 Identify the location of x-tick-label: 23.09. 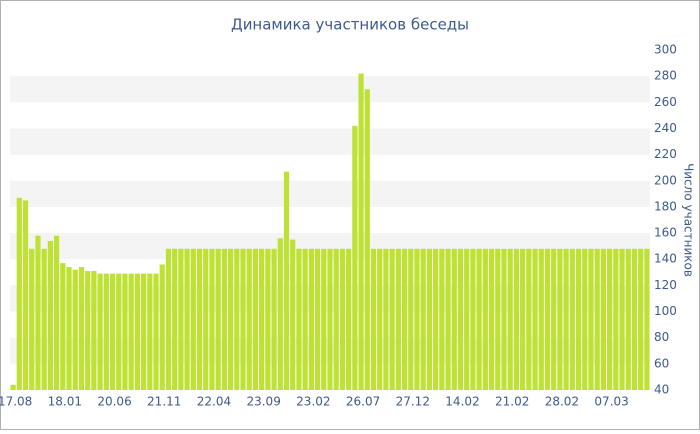
(263, 402).